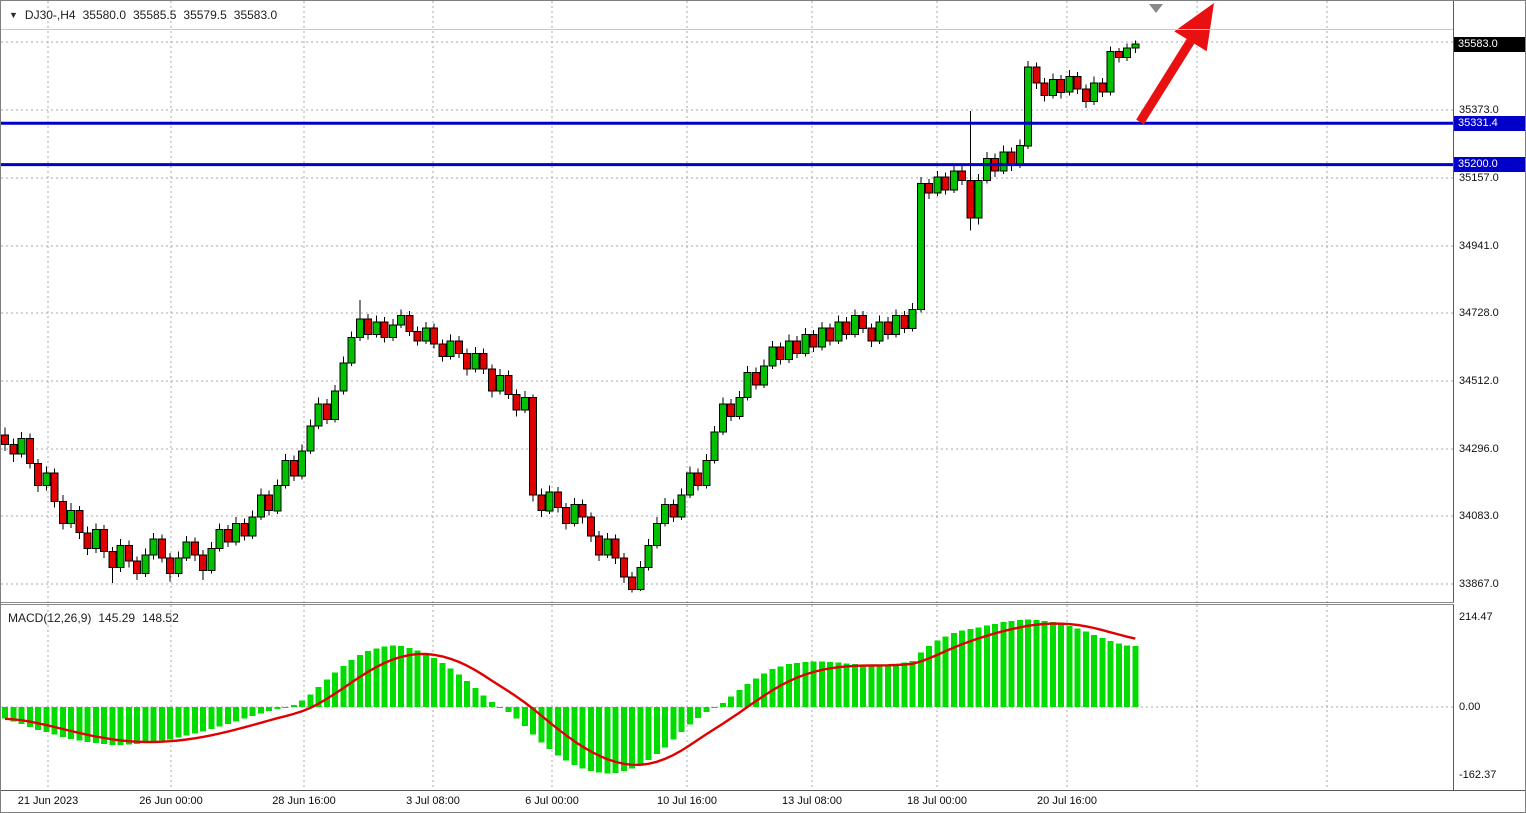 The width and height of the screenshot is (1526, 813). I want to click on macd-main-value: 145.29, so click(117, 618).